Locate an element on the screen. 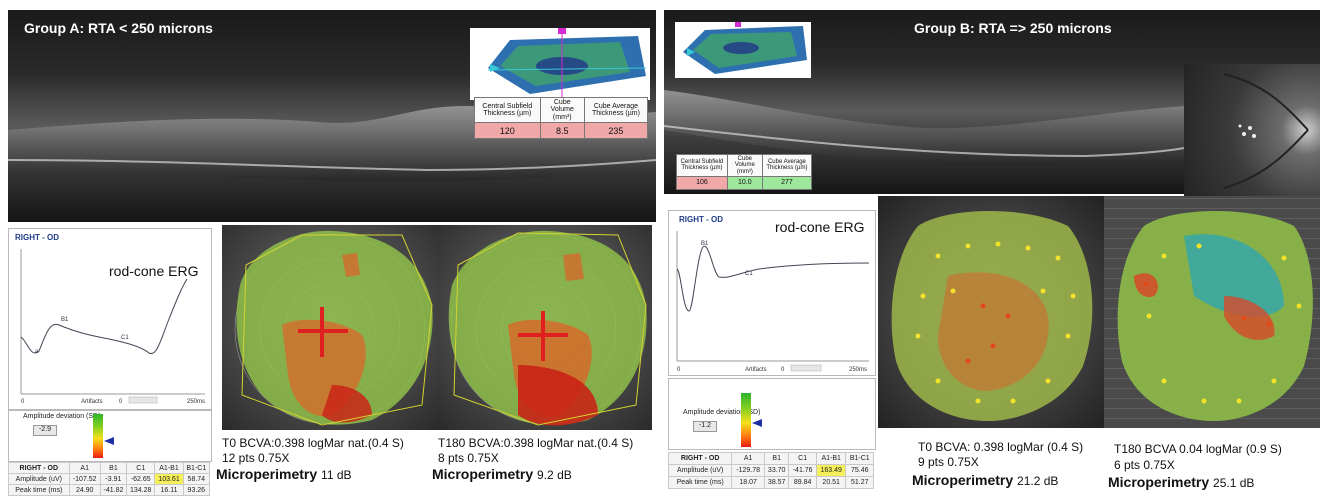  erg-axis-start: 0 is located at coordinates (23, 402).